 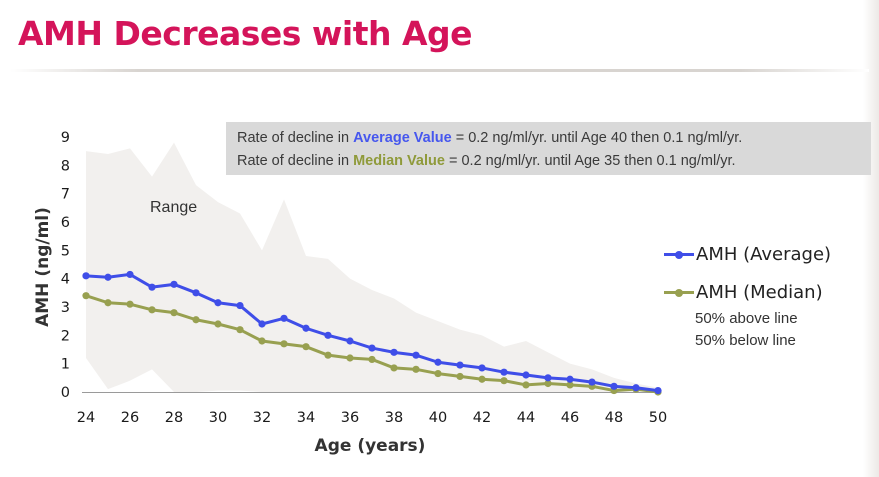 I want to click on legend-item-average: AMH (Average), so click(x=747, y=254).